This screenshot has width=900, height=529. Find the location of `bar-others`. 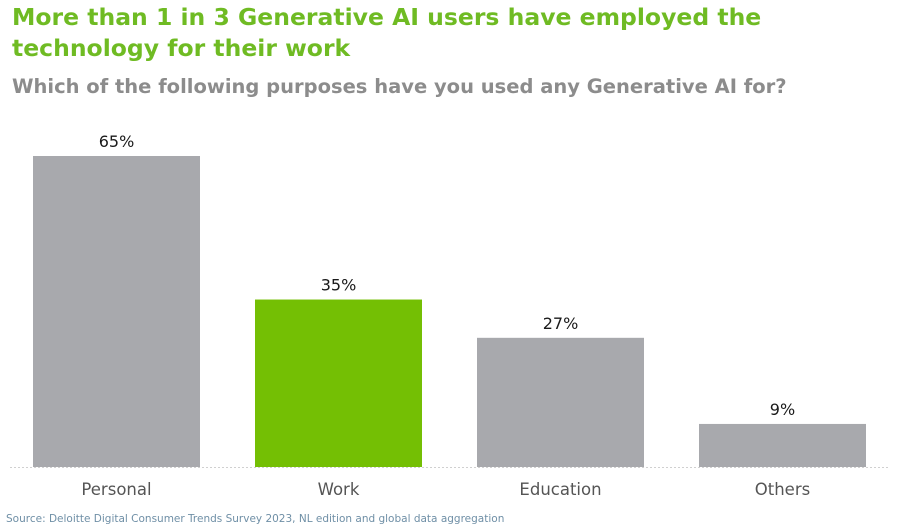

bar-others is located at coordinates (782, 445).